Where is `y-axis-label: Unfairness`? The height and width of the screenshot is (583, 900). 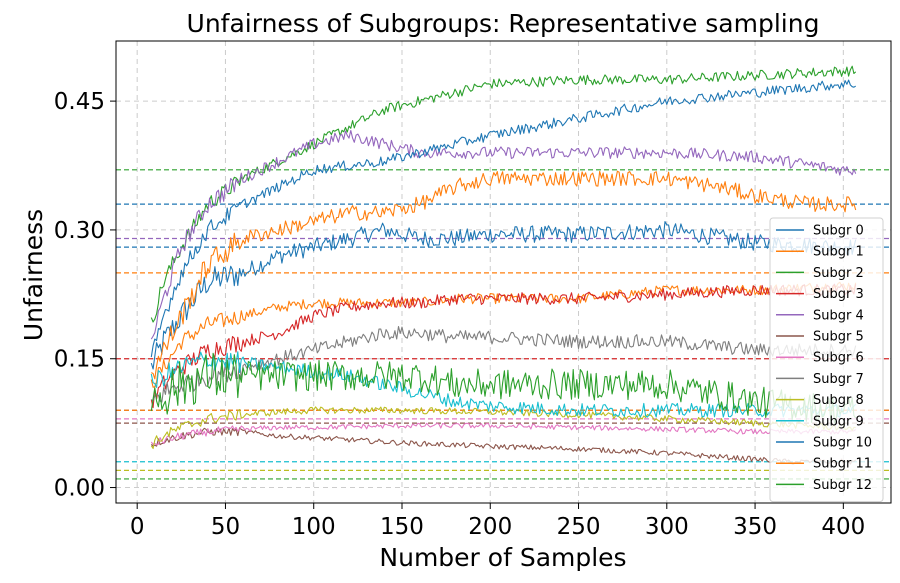
y-axis-label: Unfairness is located at coordinates (33, 275).